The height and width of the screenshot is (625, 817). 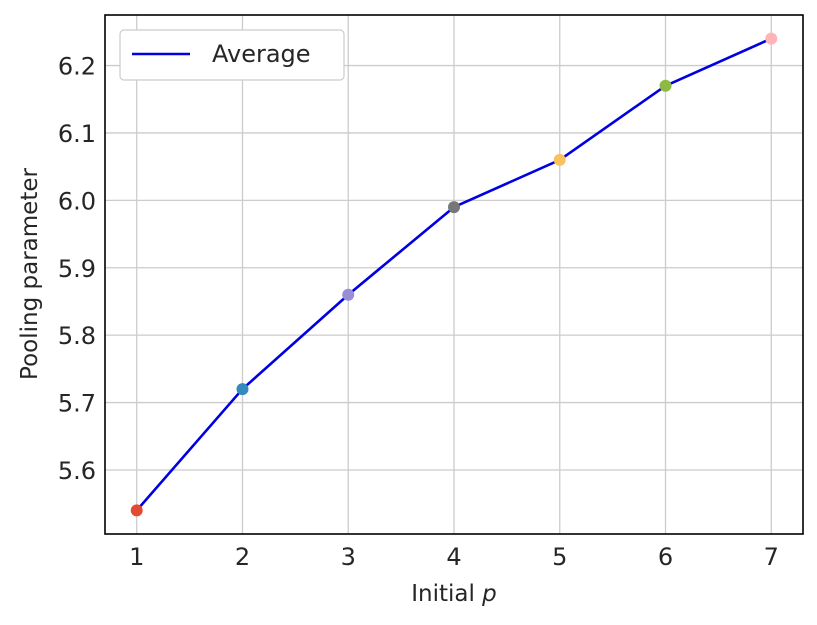 I want to click on y-tick-label-7: 6.2, so click(x=77, y=67).